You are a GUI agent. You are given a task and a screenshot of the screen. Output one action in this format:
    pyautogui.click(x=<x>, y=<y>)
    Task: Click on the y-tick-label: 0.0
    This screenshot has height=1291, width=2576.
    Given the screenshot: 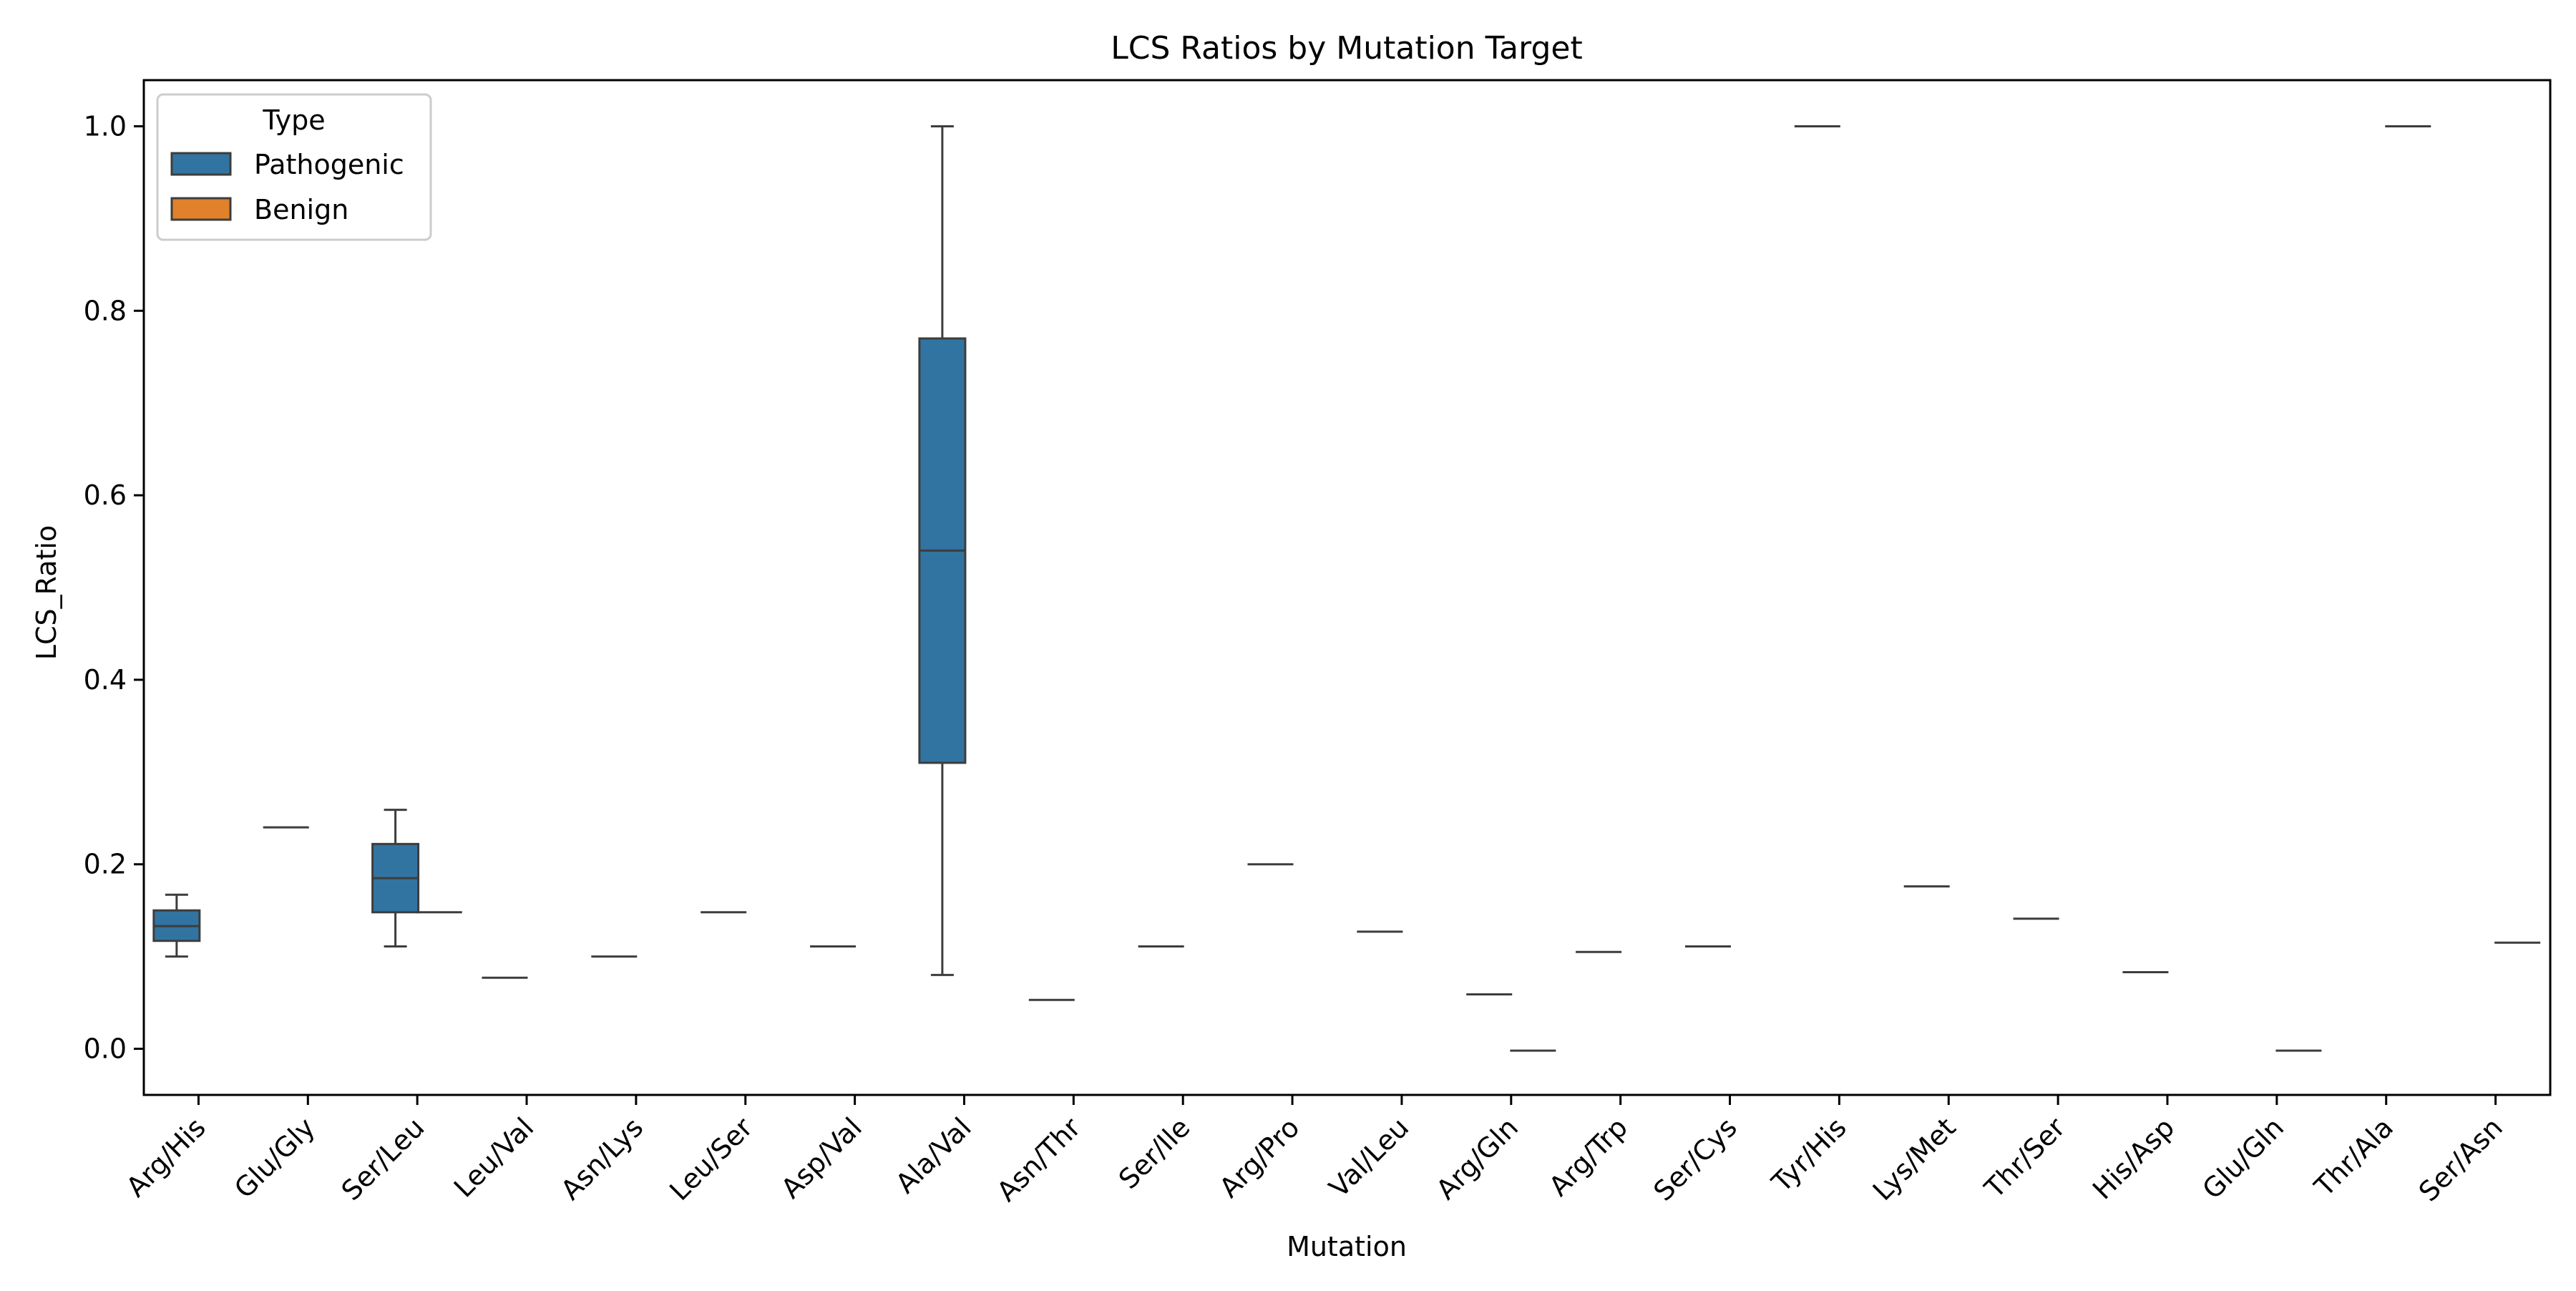 What is the action you would take?
    pyautogui.click(x=105, y=1049)
    